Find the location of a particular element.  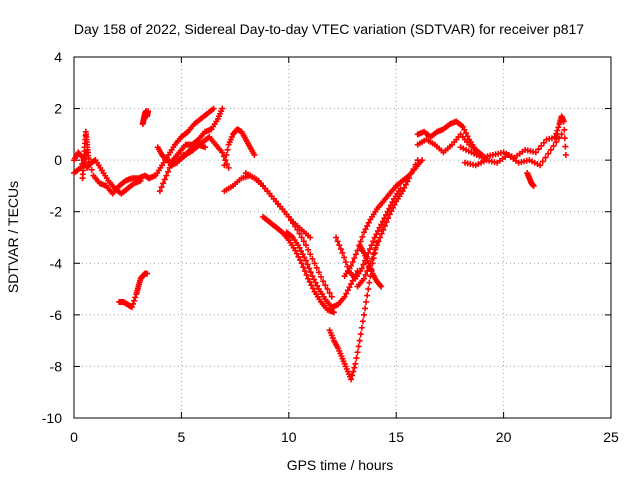

series-spike_0.5h is located at coordinates (86, 155).